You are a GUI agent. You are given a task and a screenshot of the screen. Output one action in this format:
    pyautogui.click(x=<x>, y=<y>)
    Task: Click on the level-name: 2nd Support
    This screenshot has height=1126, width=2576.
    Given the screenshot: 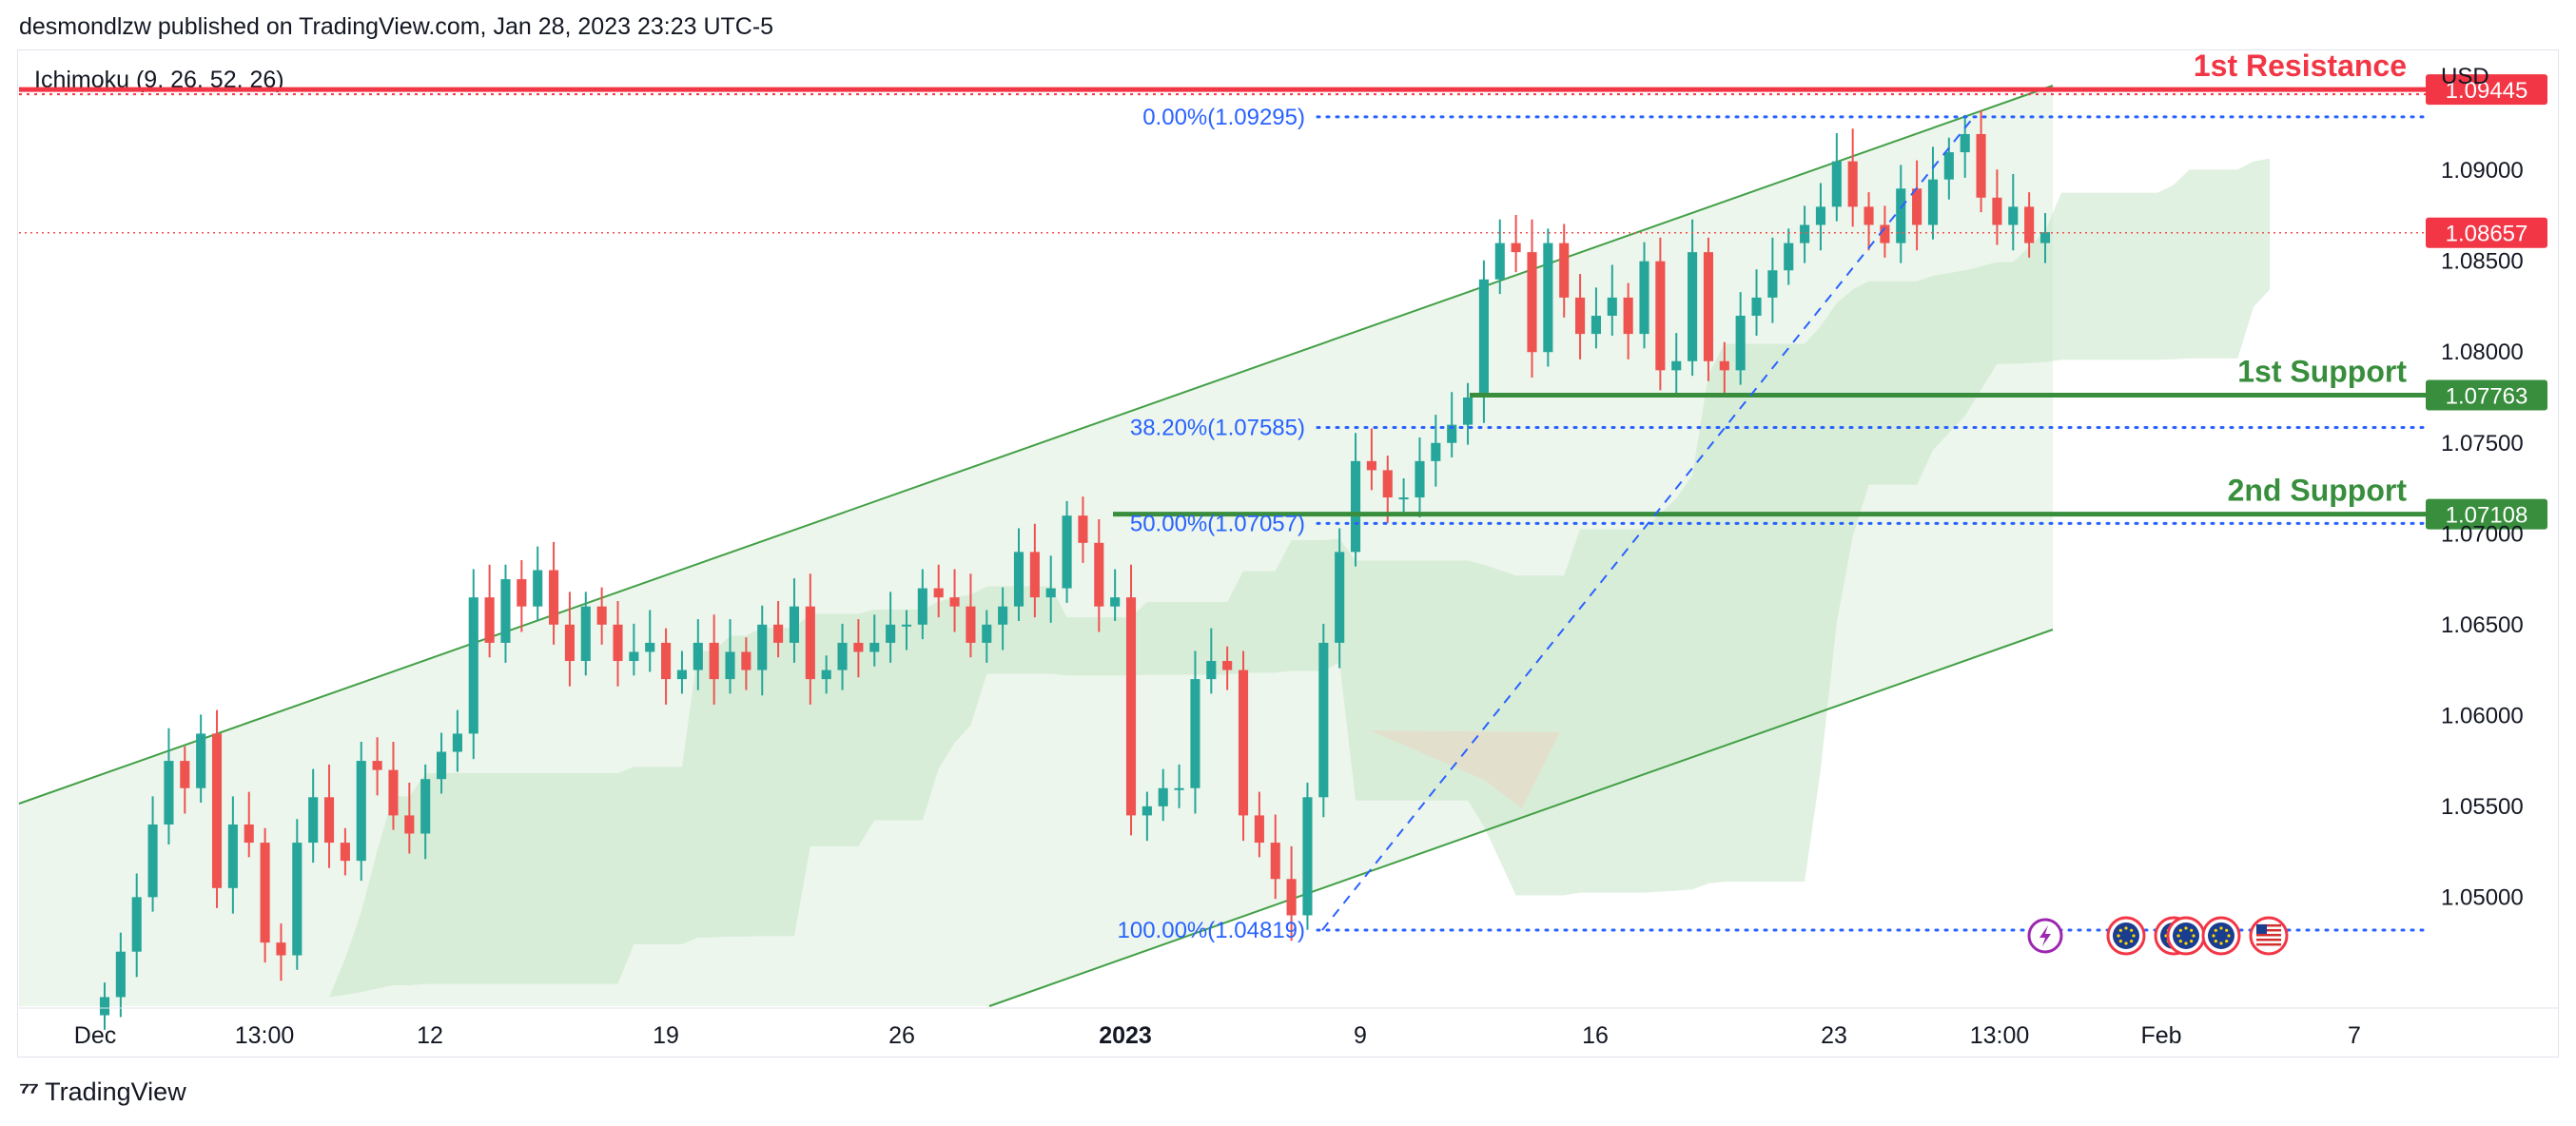 What is the action you would take?
    pyautogui.click(x=2318, y=491)
    